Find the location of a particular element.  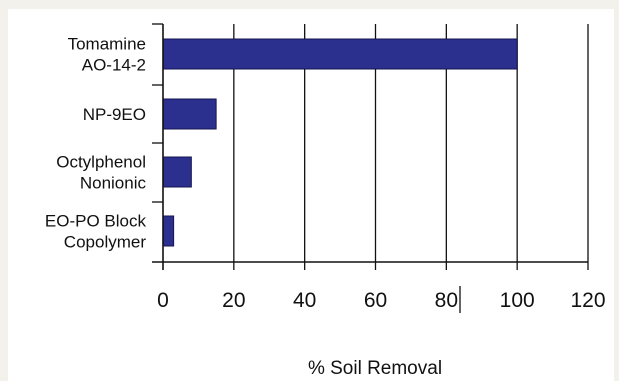

x-tick-label: 120 is located at coordinates (587, 300).